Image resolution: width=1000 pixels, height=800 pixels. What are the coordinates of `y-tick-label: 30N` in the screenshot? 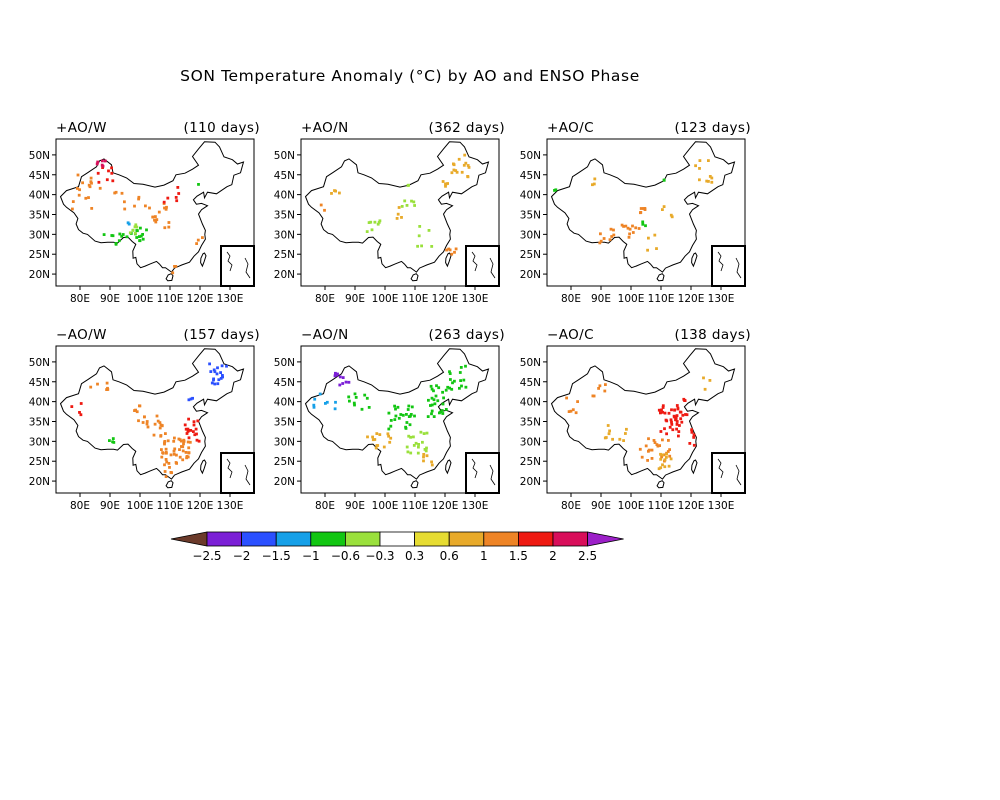 It's located at (284, 442).